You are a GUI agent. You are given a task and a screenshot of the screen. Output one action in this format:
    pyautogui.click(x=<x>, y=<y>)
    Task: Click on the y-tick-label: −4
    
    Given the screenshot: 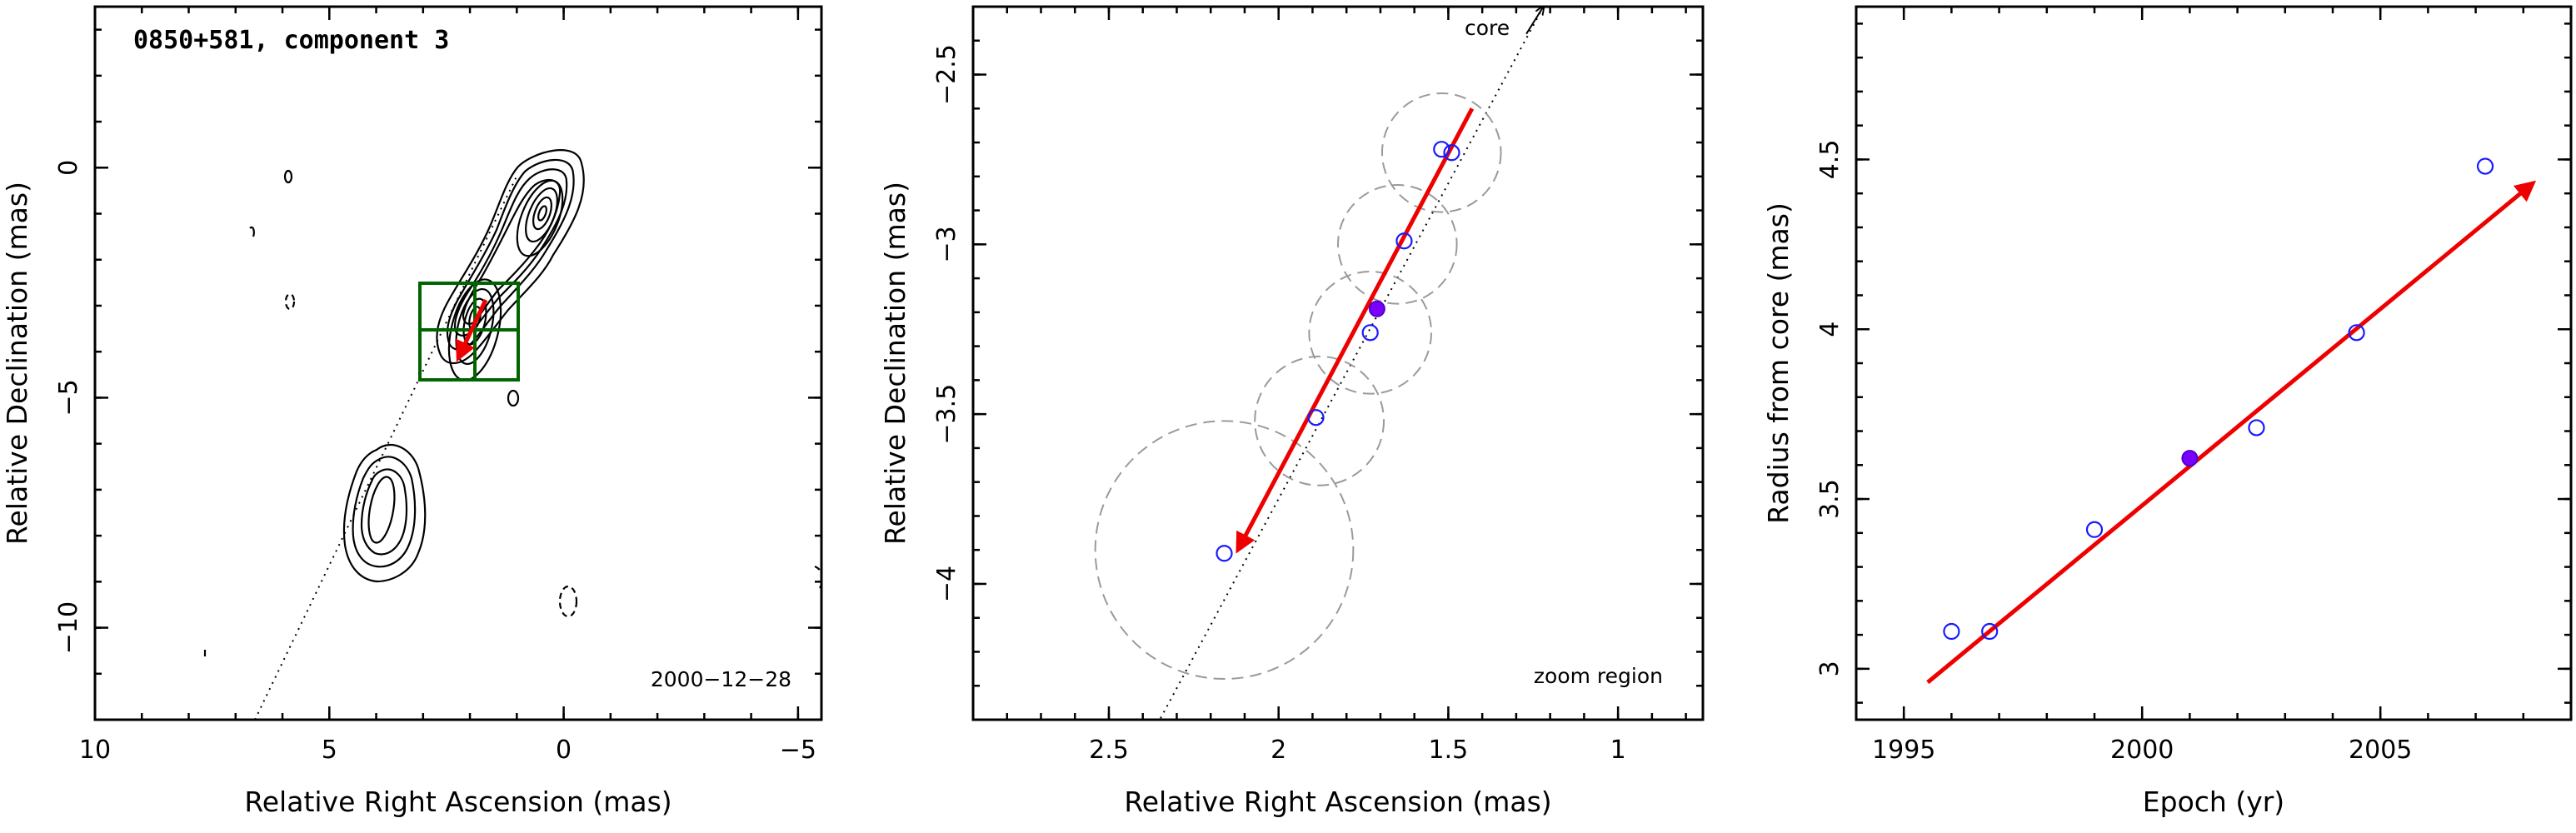 What is the action you would take?
    pyautogui.click(x=946, y=584)
    